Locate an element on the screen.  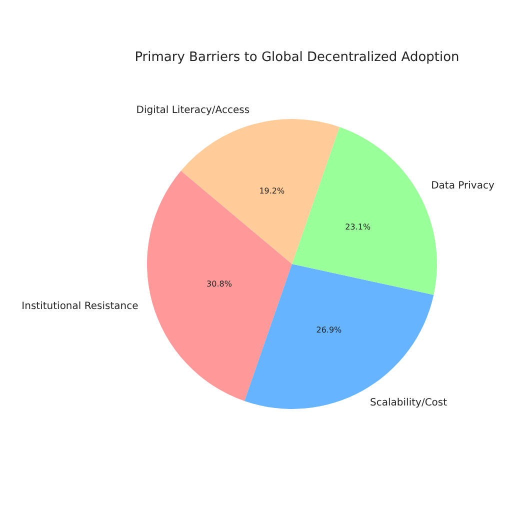
slice-label: Scalability/Cost is located at coordinates (409, 403).